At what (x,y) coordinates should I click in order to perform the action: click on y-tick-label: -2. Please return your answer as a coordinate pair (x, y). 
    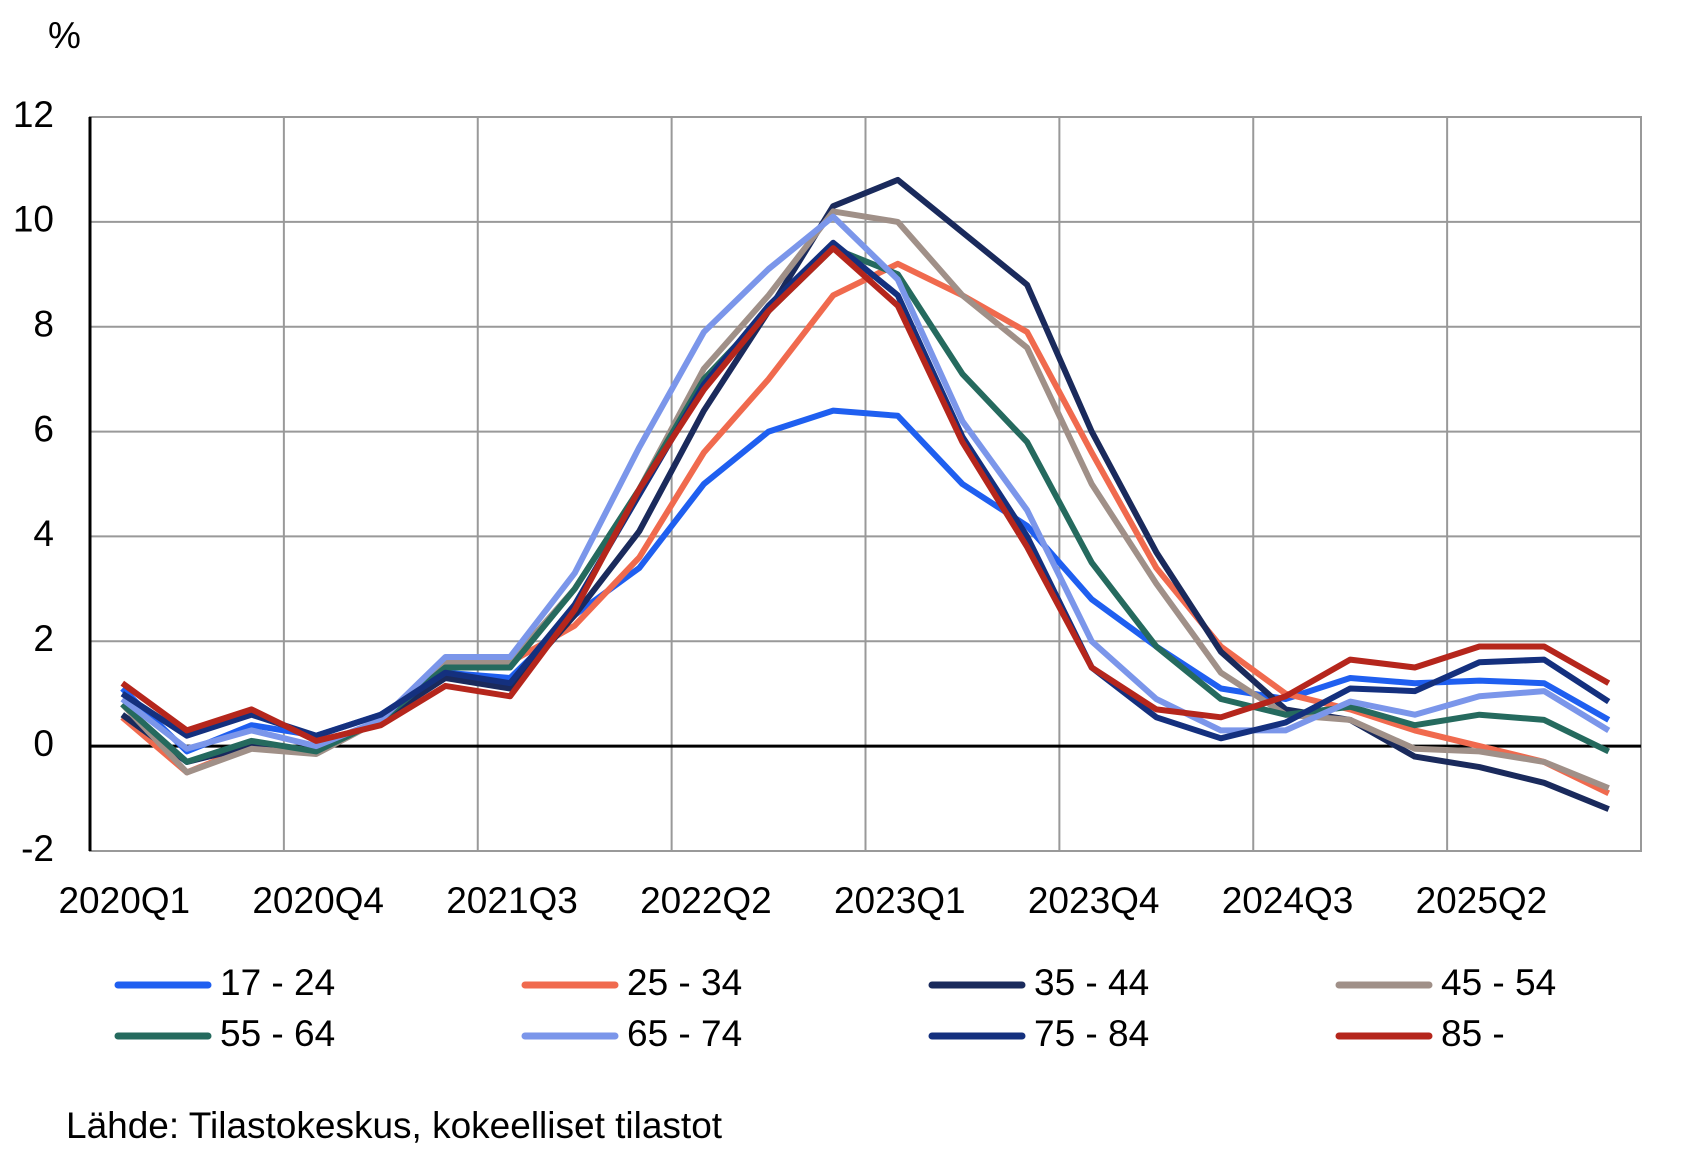
    Looking at the image, I should click on (37, 848).